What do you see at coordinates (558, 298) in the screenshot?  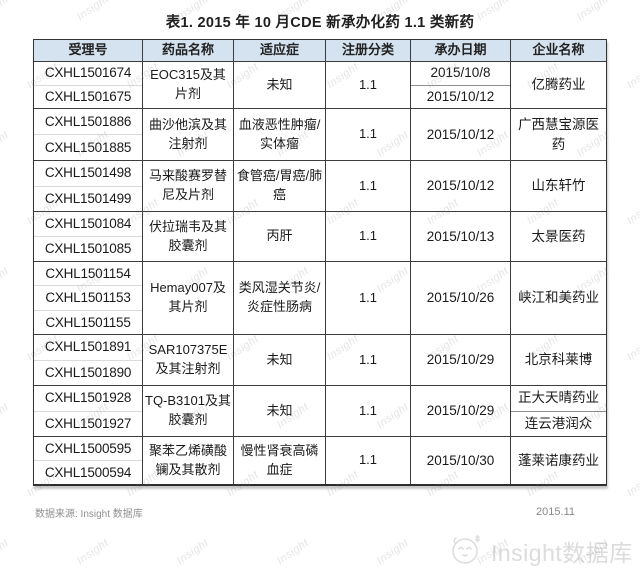 I see `company-cell: 峡江和美药业` at bounding box center [558, 298].